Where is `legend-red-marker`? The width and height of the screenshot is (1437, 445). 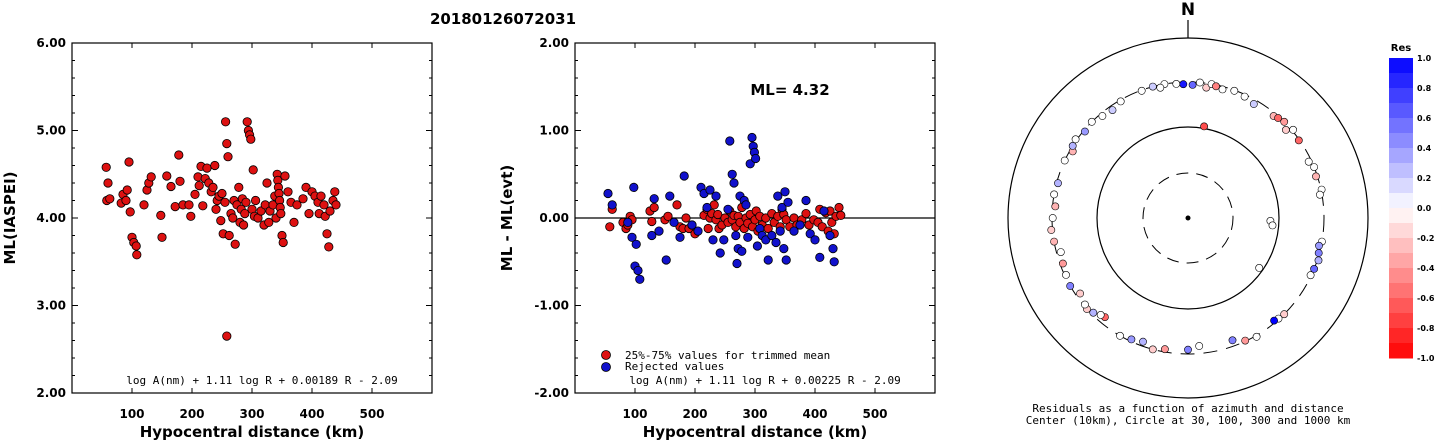 legend-red-marker is located at coordinates (606, 355).